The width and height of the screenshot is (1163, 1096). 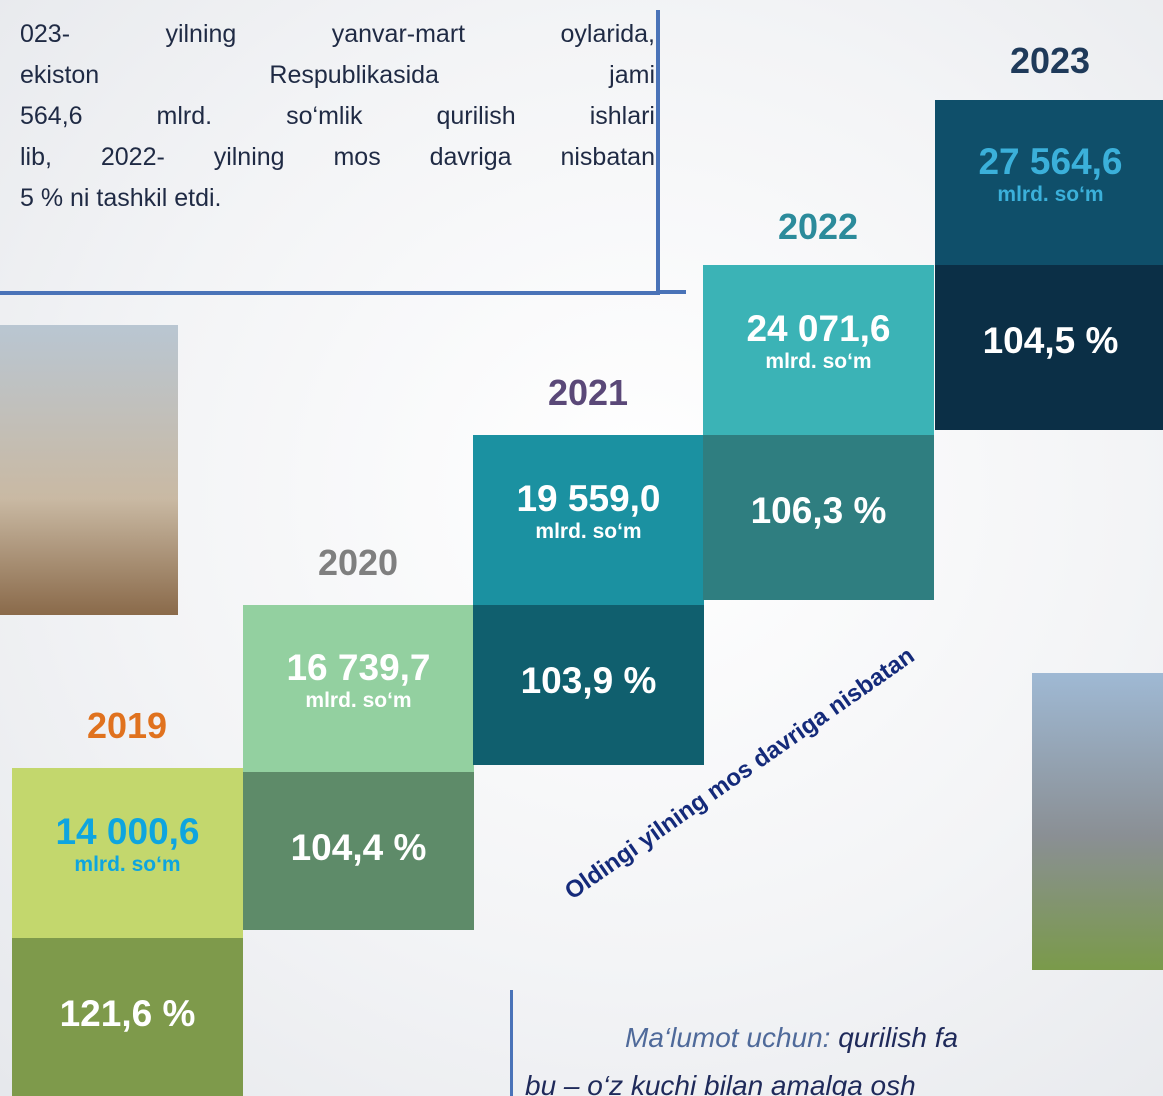 What do you see at coordinates (89, 470) in the screenshot?
I see `photo-left` at bounding box center [89, 470].